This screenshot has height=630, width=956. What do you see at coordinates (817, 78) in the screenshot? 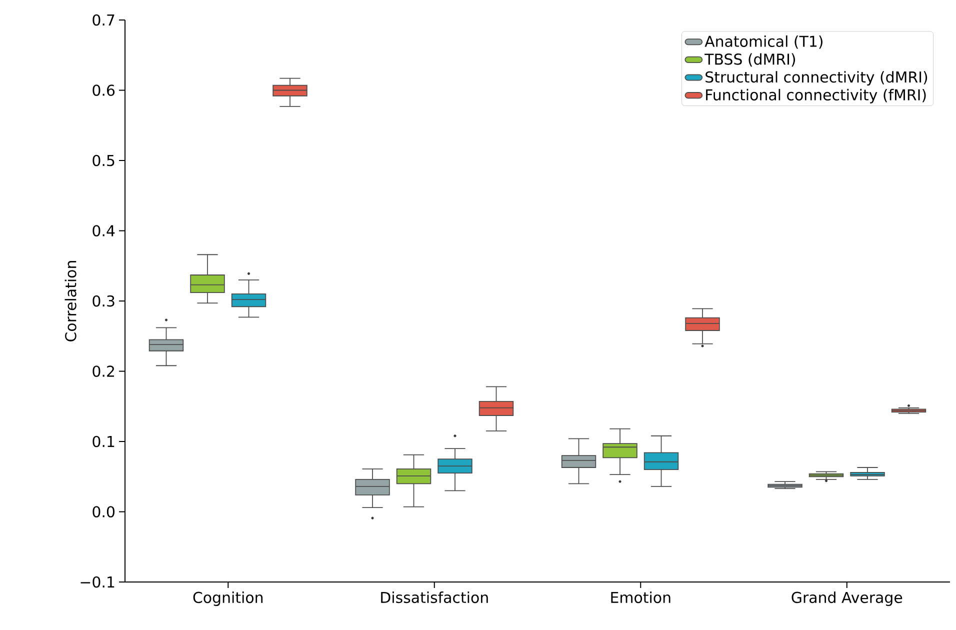
I see `legend-label: Structural connectivity (dMRI)` at bounding box center [817, 78].